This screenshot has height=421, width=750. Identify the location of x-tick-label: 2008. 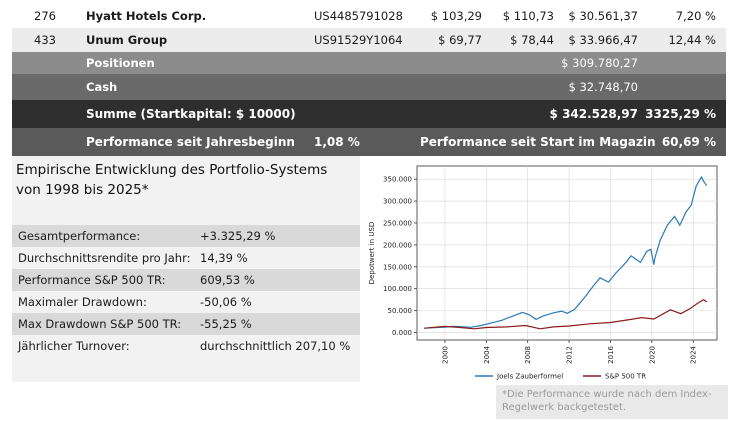
(528, 355).